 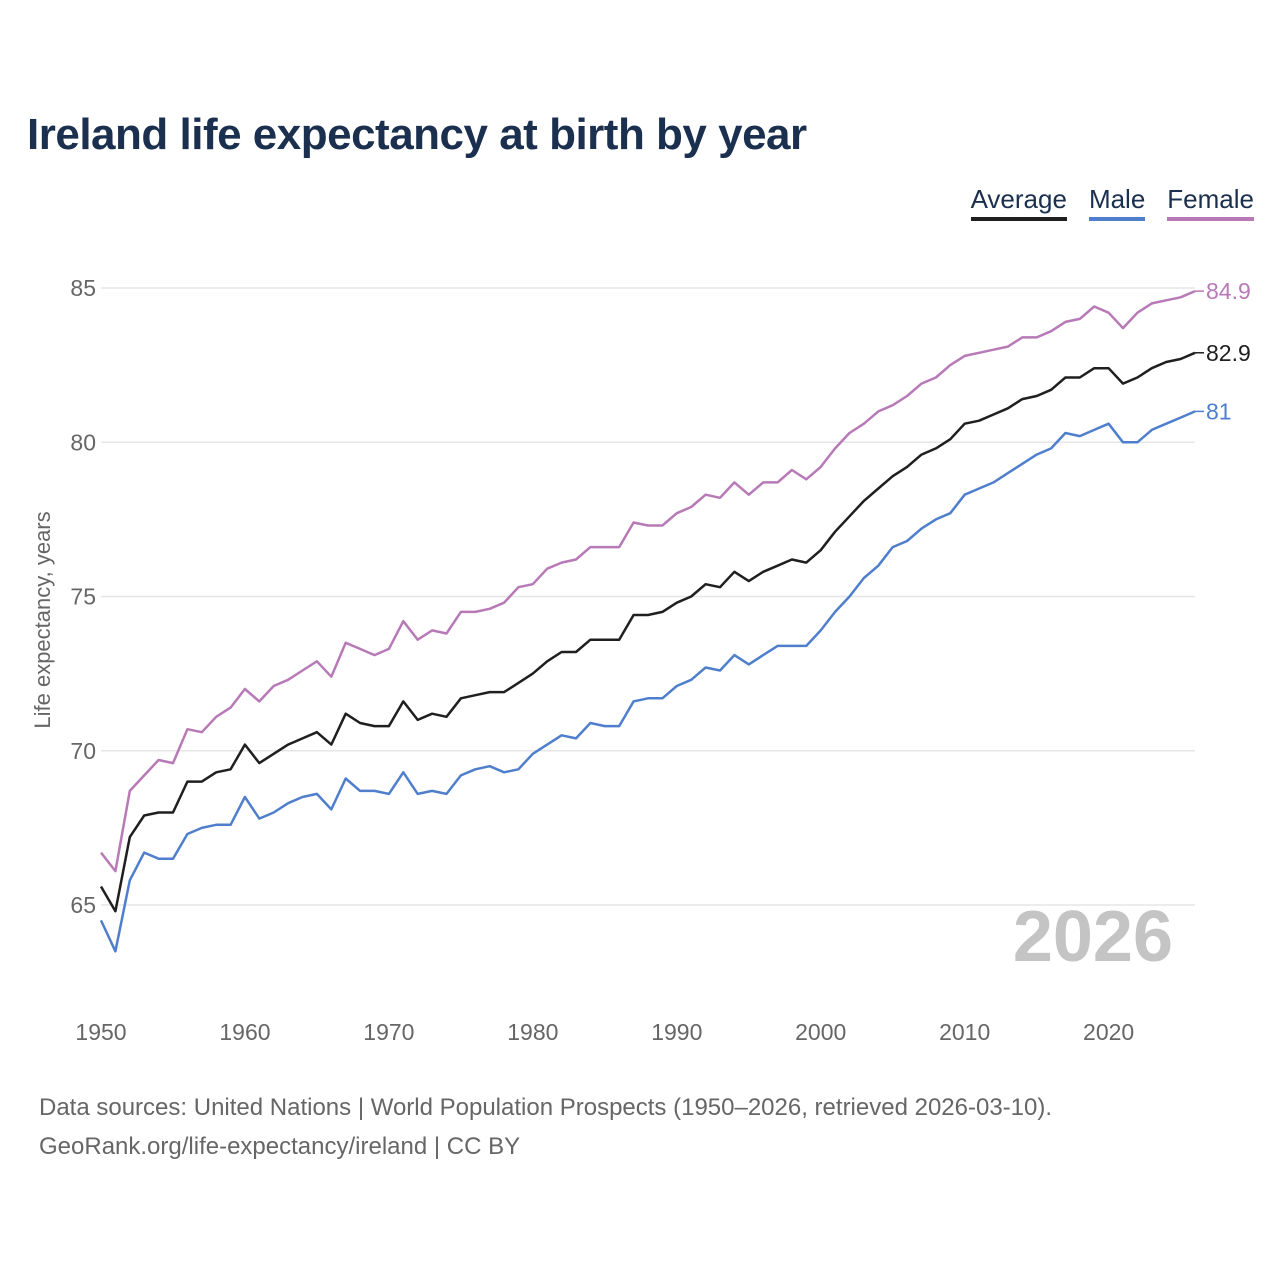 What do you see at coordinates (604, 1032) in the screenshot?
I see `x-axis-ticks: 1950 1960 1970 1980 1990 2000 2010 2020` at bounding box center [604, 1032].